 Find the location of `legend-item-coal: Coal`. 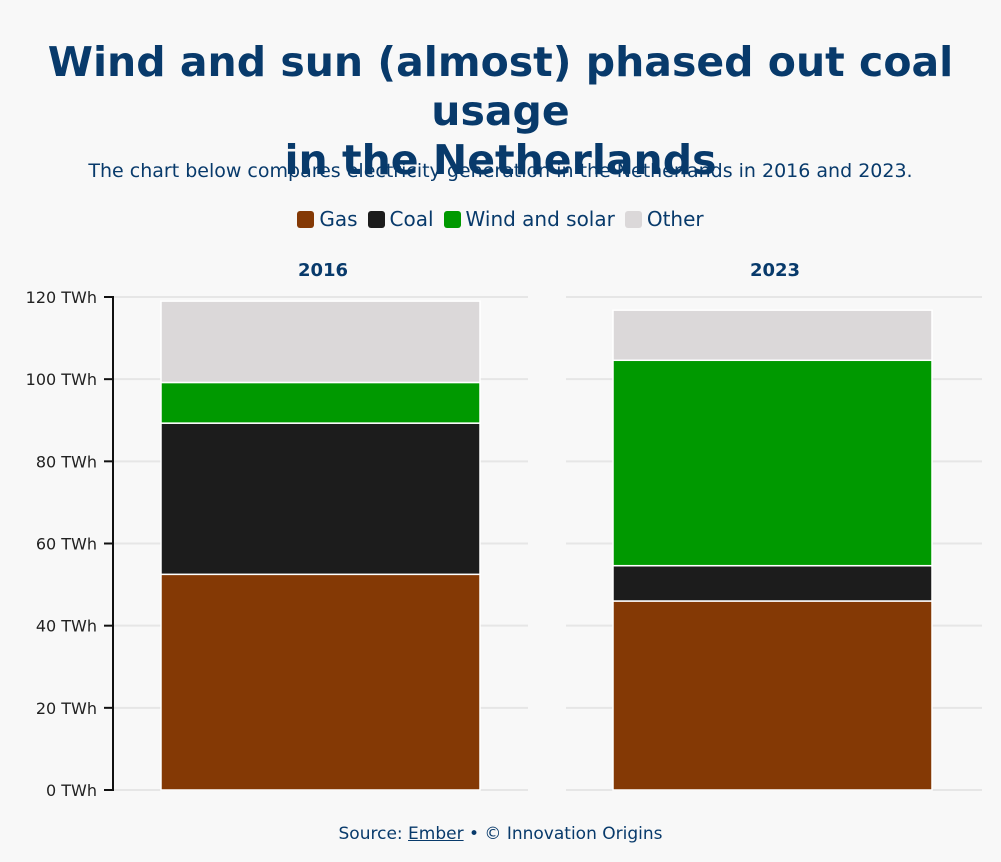

legend-item-coal: Coal is located at coordinates (400, 219).